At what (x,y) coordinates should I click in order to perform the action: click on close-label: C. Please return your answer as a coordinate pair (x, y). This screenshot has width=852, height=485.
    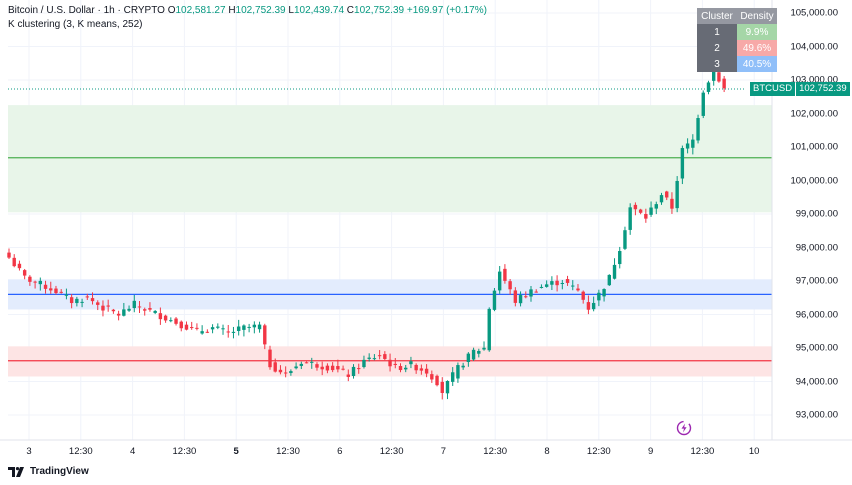
    Looking at the image, I should click on (350, 10).